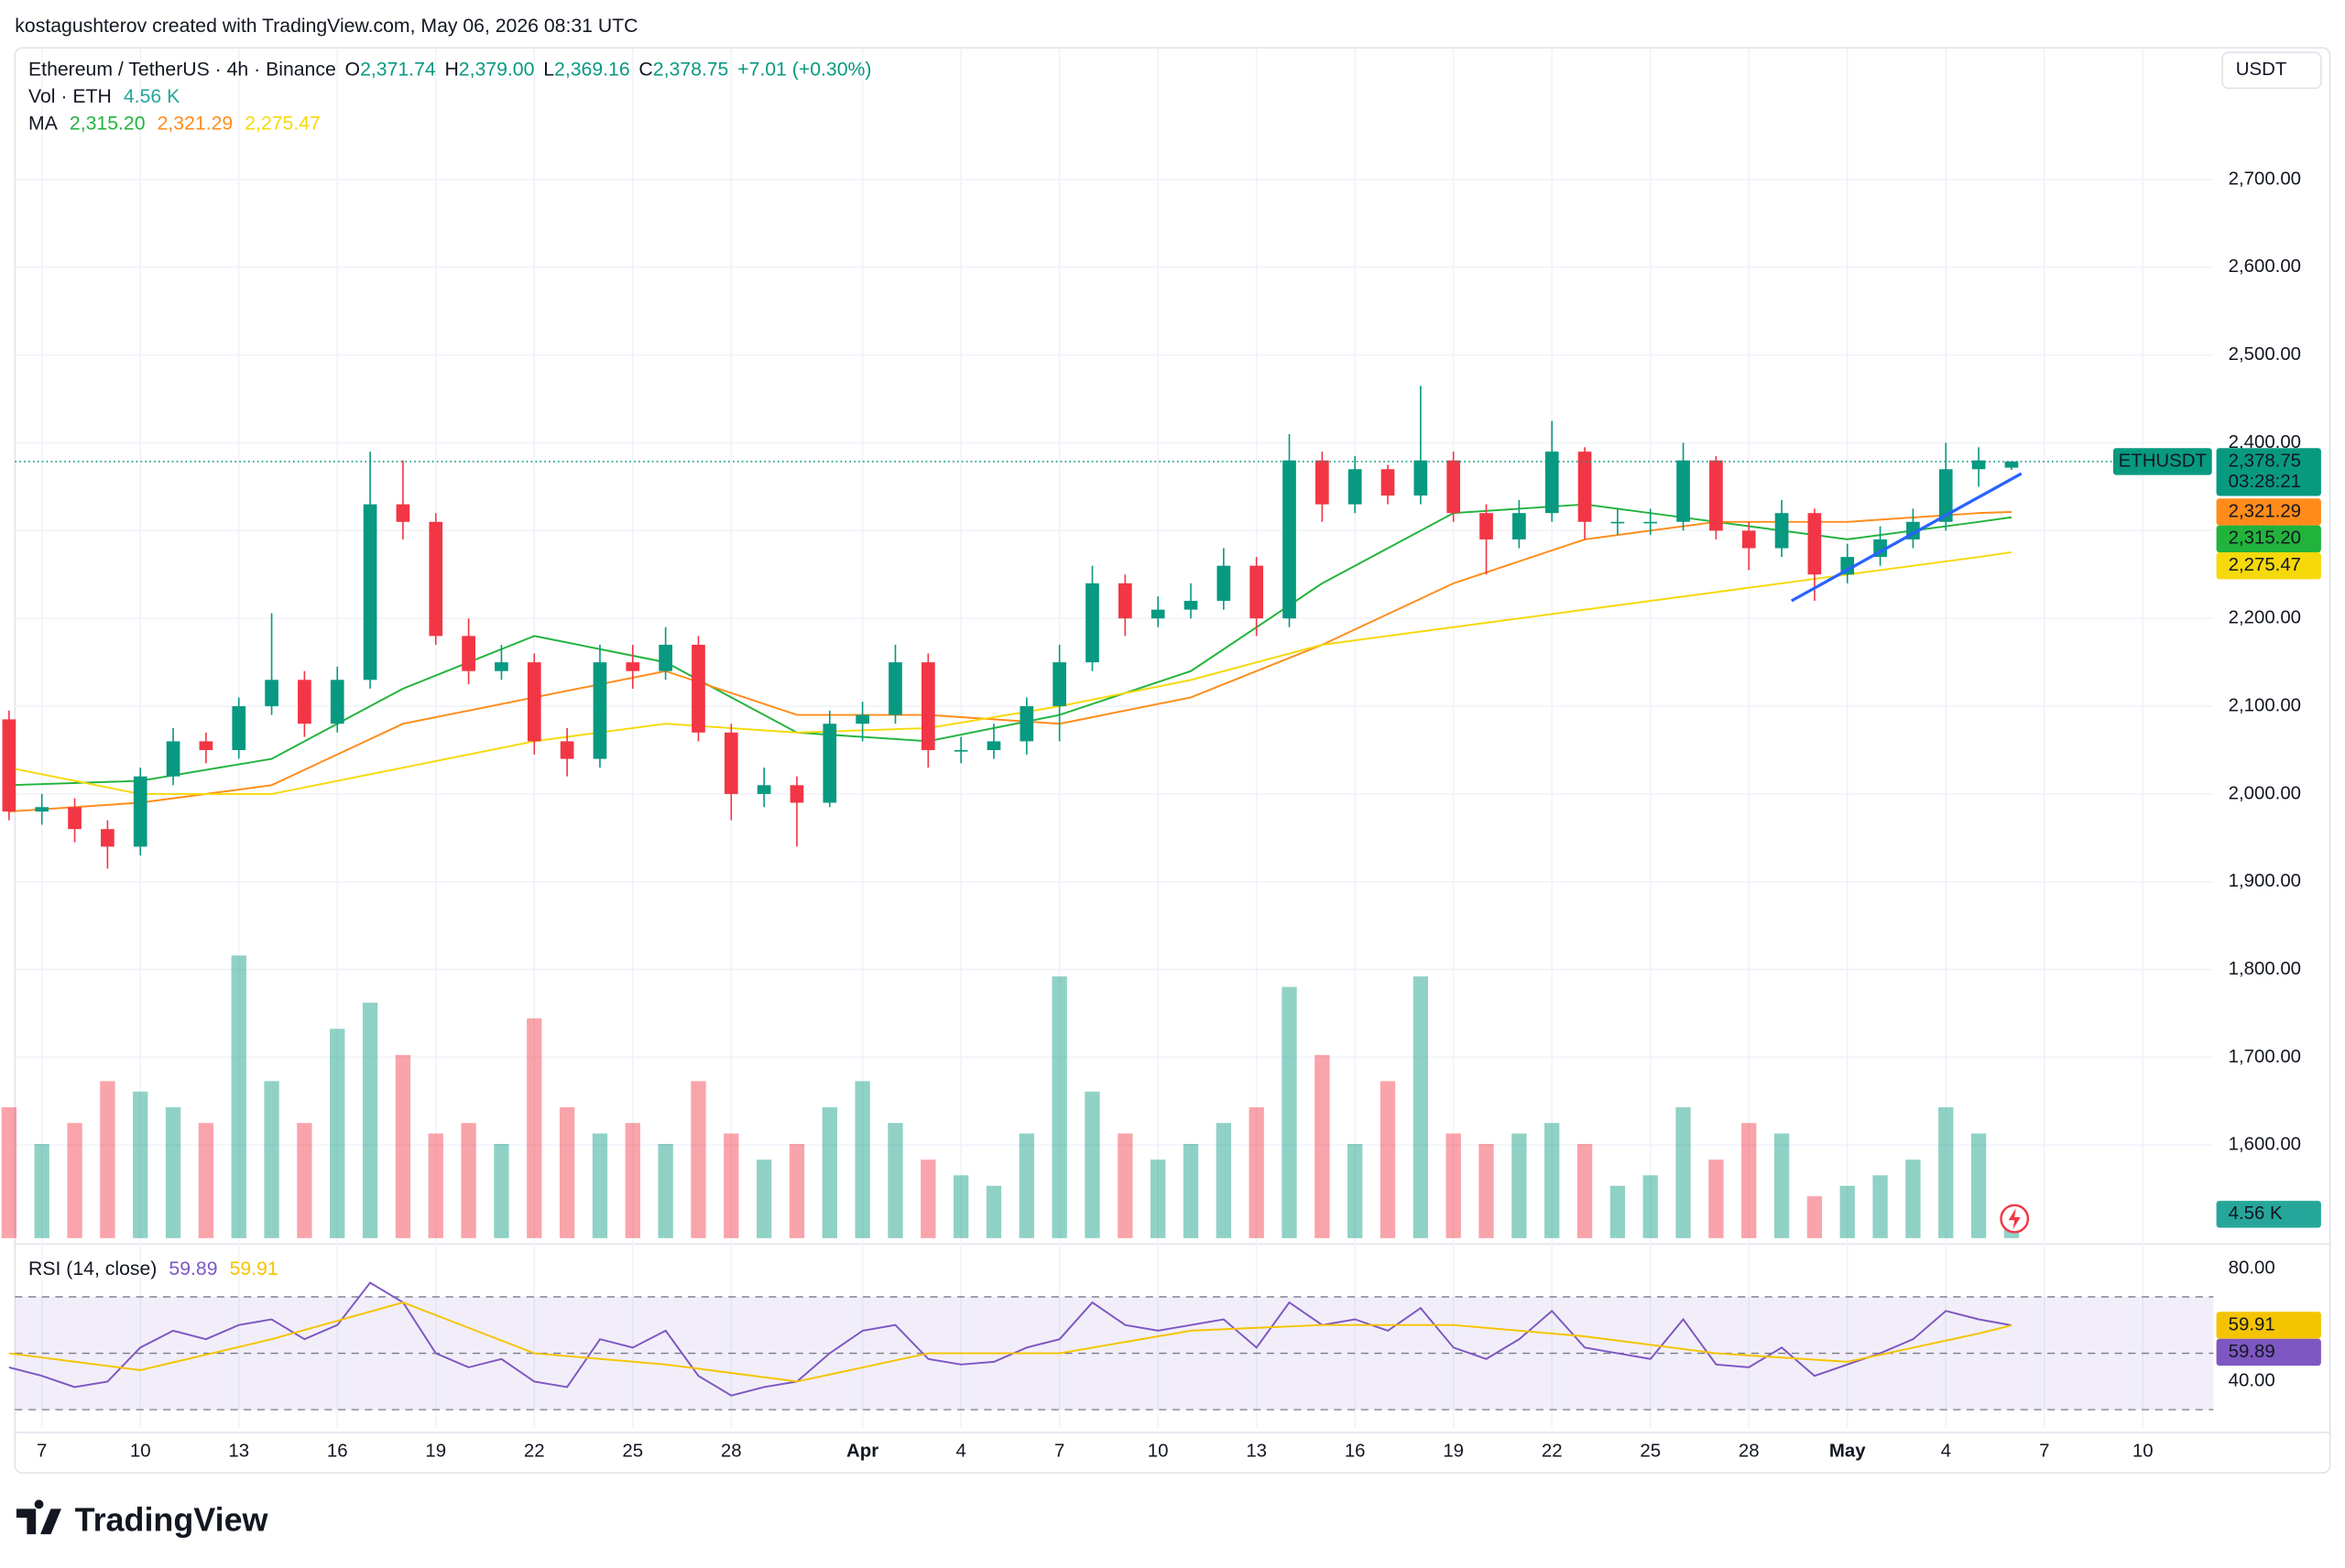 The height and width of the screenshot is (1568, 2345). Describe the element at coordinates (193, 1268) in the screenshot. I see `rsi-value: 59.89` at that location.